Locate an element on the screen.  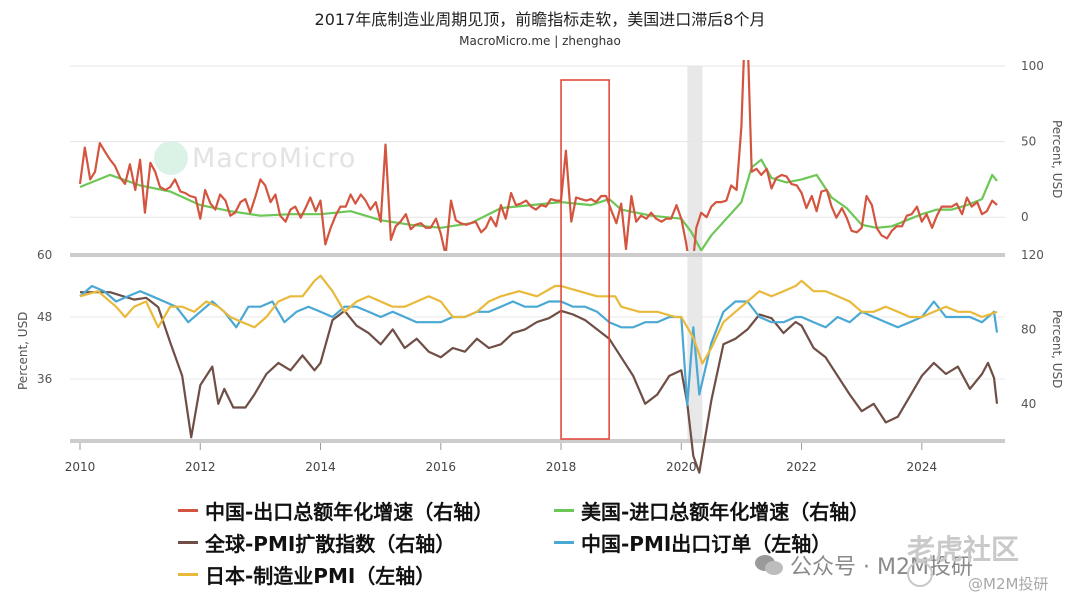
legend-item-us-imports: 美国-进口总额年化增速（右轴） is located at coordinates (711, 510).